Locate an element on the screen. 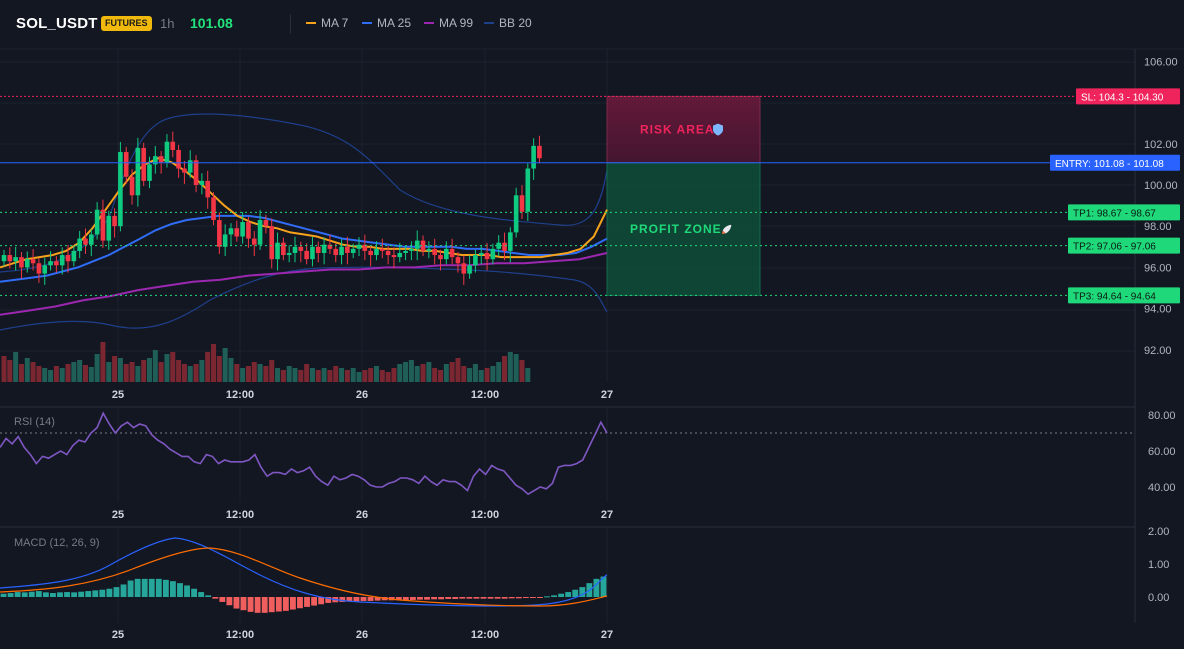  price-tick-label: 98.00 is located at coordinates (1158, 227).